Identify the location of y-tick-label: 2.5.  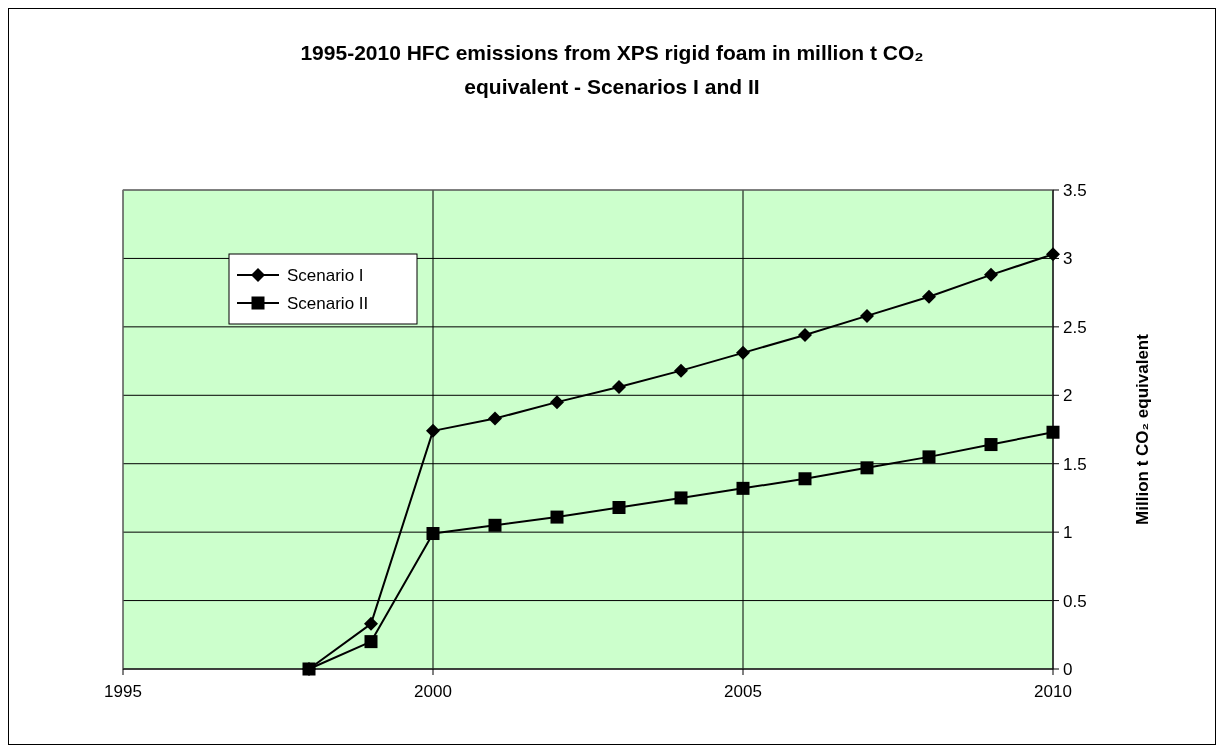
(1075, 327).